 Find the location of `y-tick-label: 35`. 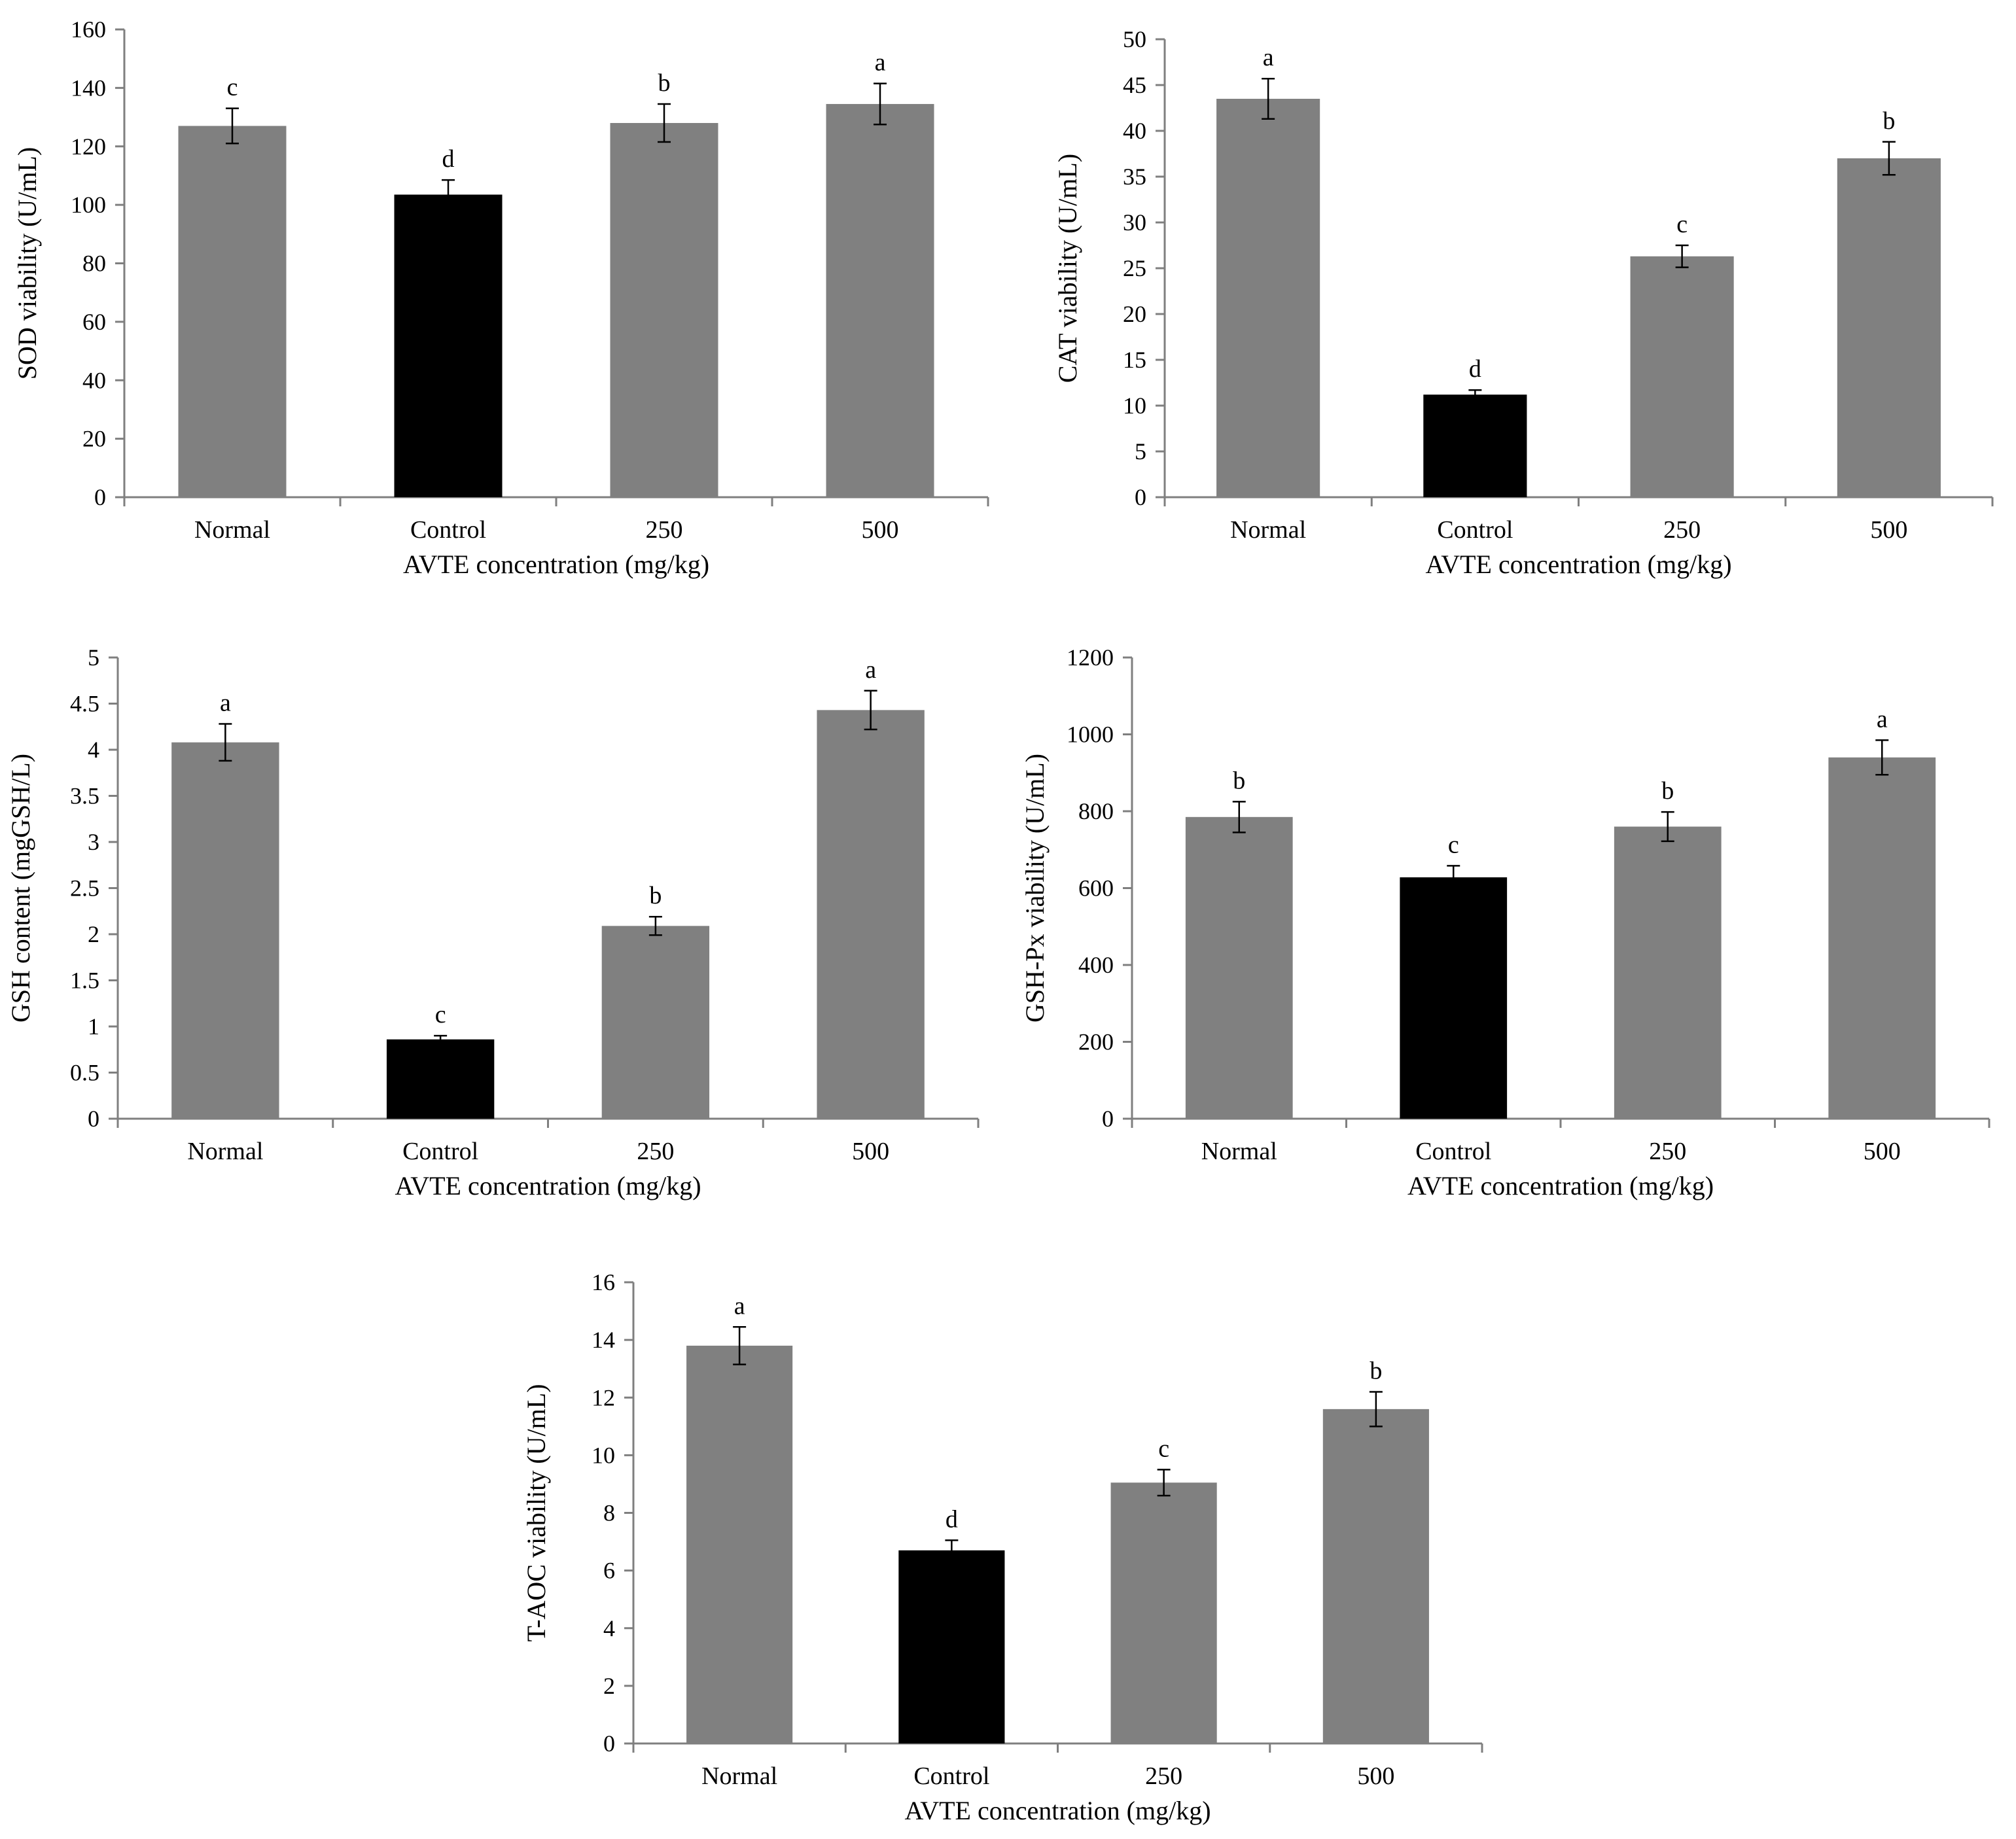

y-tick-label: 35 is located at coordinates (1134, 177).